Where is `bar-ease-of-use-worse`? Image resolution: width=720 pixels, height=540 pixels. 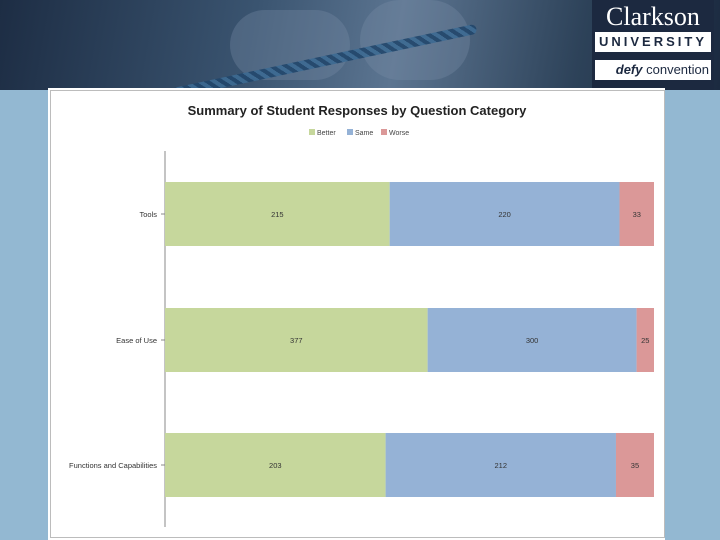
bar-ease-of-use-worse is located at coordinates (645, 340).